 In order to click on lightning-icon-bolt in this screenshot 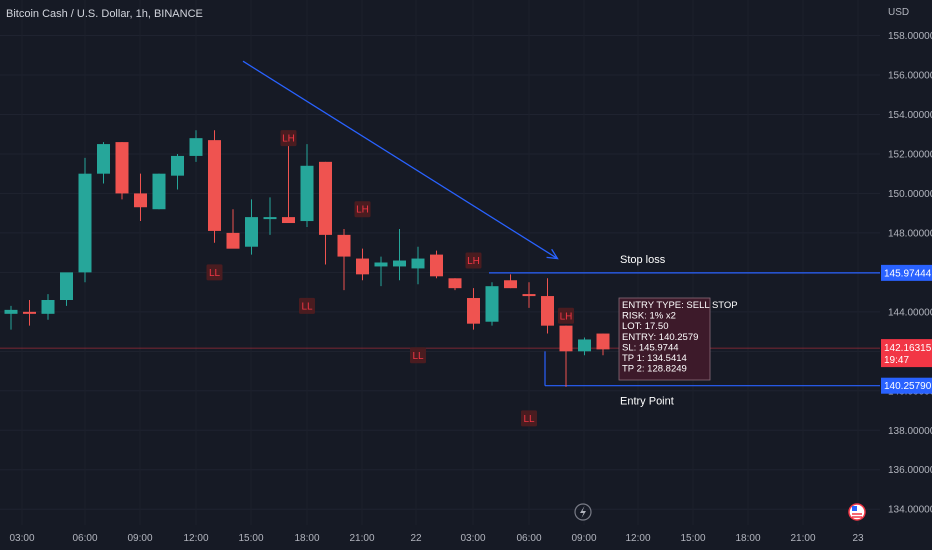, I will do `click(583, 512)`.